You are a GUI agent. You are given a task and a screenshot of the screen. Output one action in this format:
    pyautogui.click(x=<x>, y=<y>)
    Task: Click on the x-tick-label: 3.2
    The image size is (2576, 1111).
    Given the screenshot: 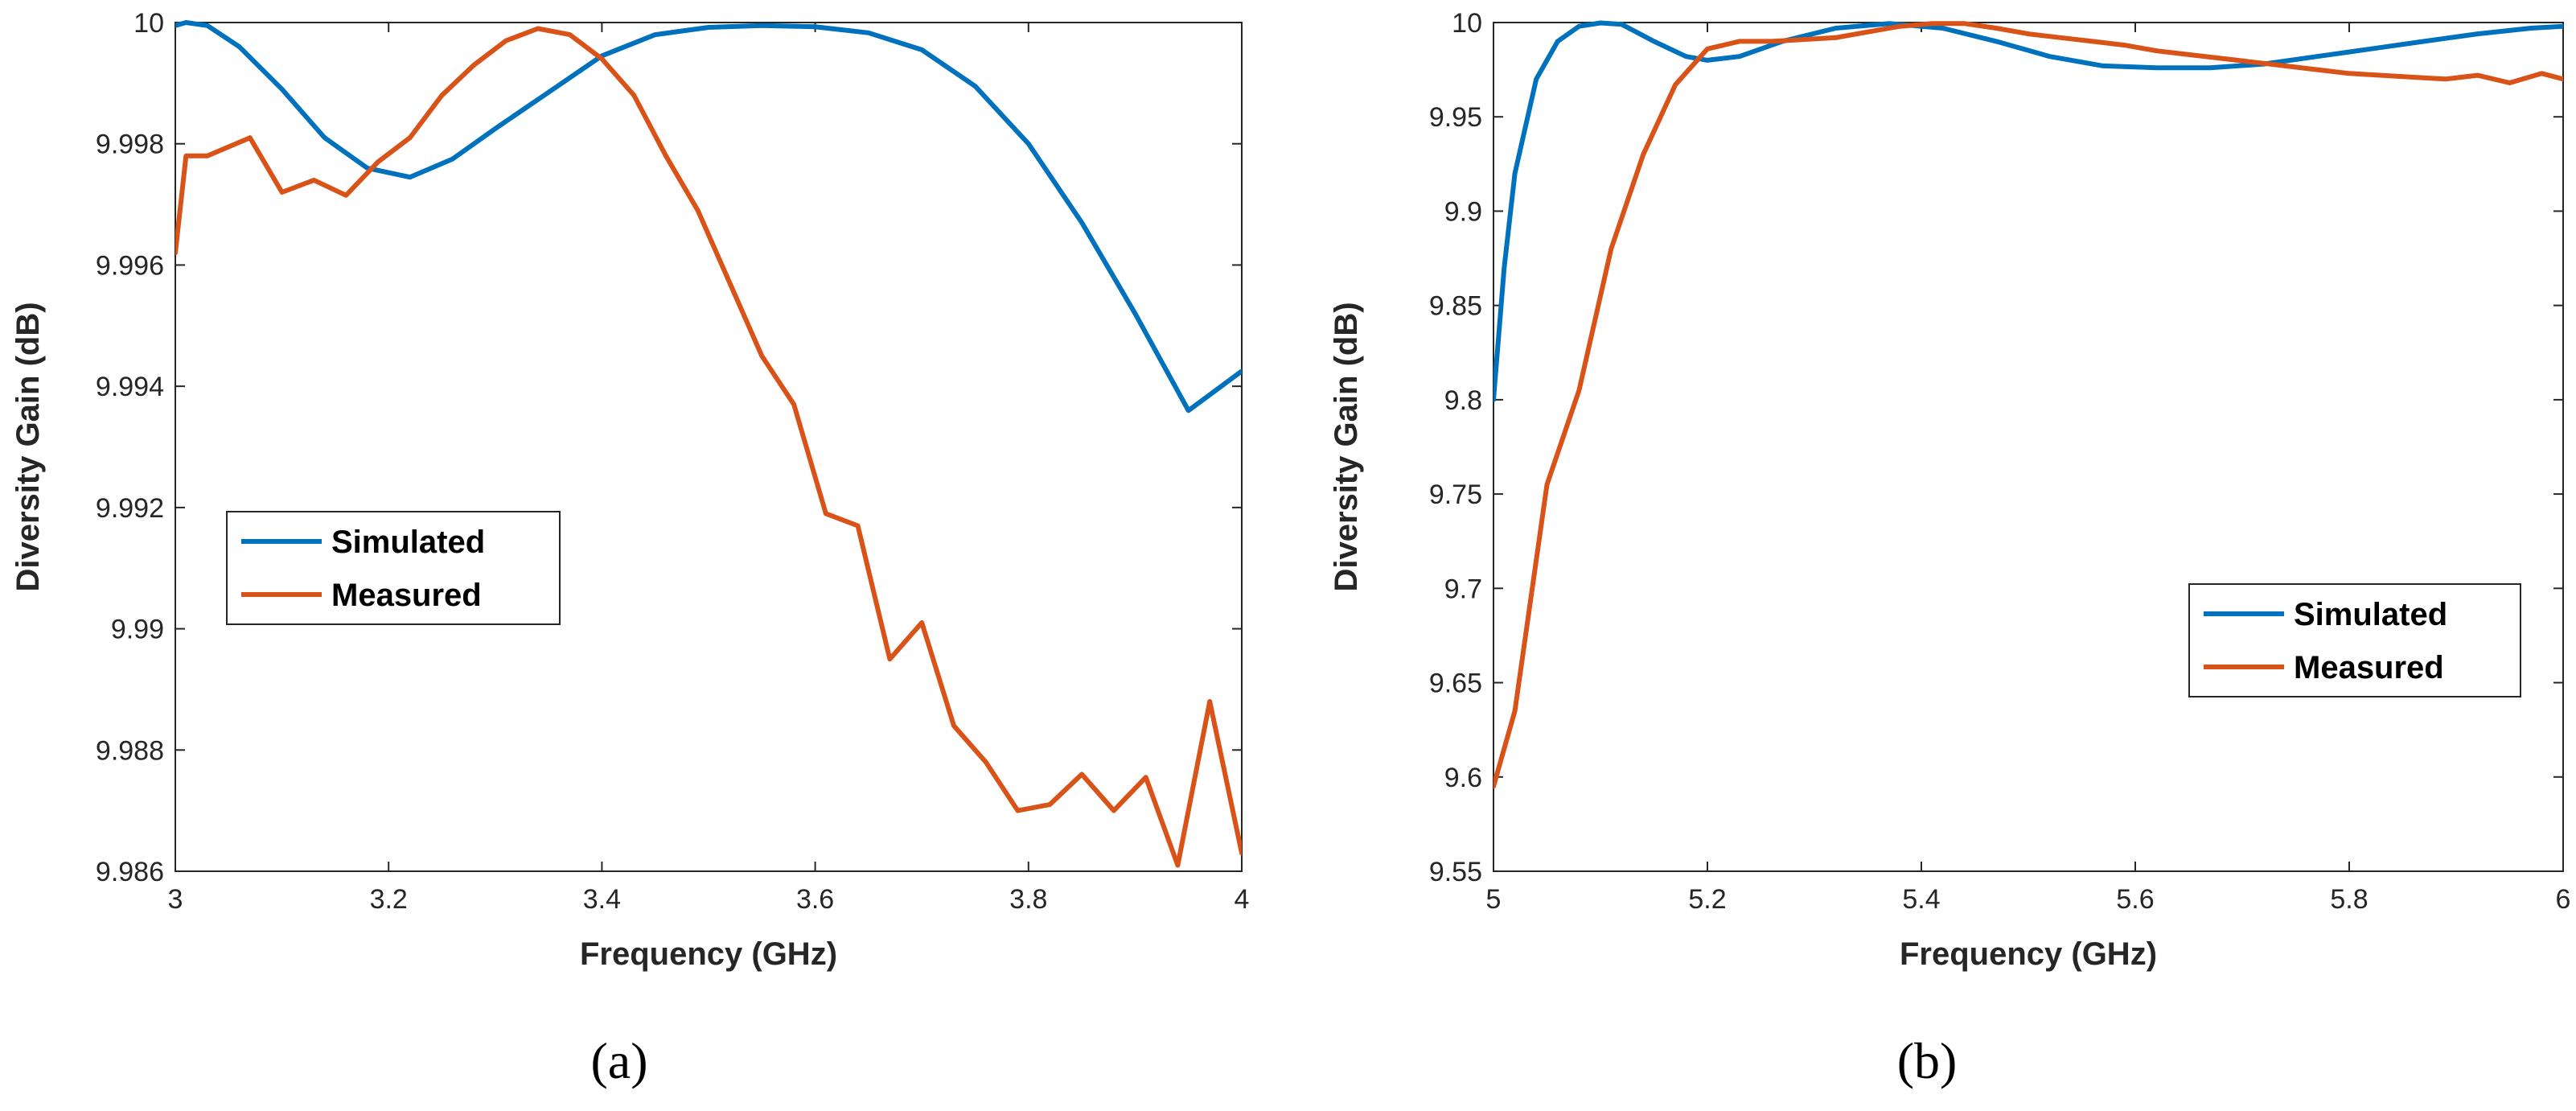 What is the action you would take?
    pyautogui.click(x=389, y=899)
    